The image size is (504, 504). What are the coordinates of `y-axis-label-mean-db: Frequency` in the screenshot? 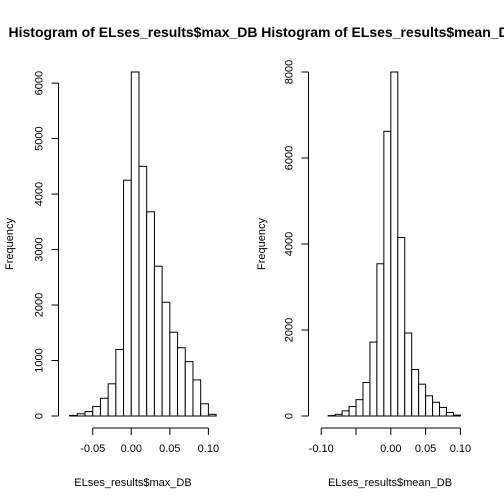 It's located at (262, 244).